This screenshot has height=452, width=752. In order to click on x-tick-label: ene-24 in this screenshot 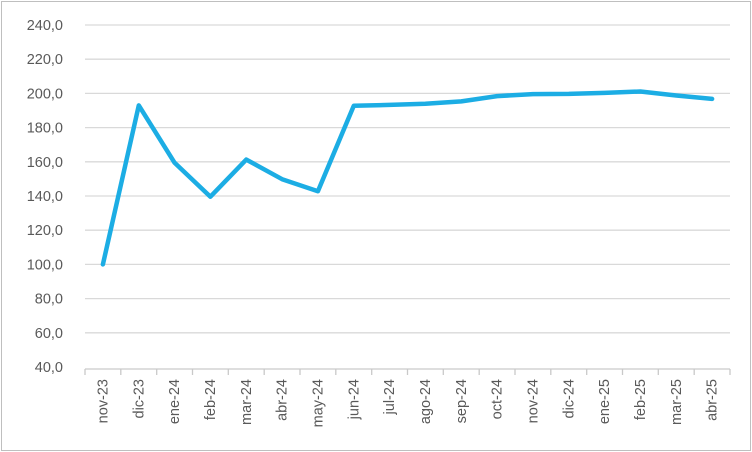, I will do `click(175, 401)`.